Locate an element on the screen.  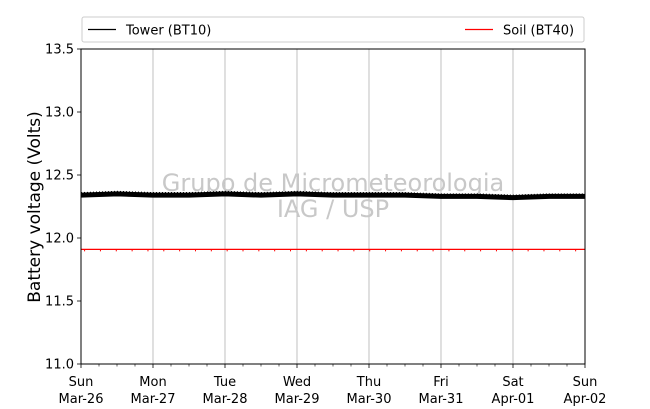
y-tick-label: 13.5 is located at coordinates (59, 50).